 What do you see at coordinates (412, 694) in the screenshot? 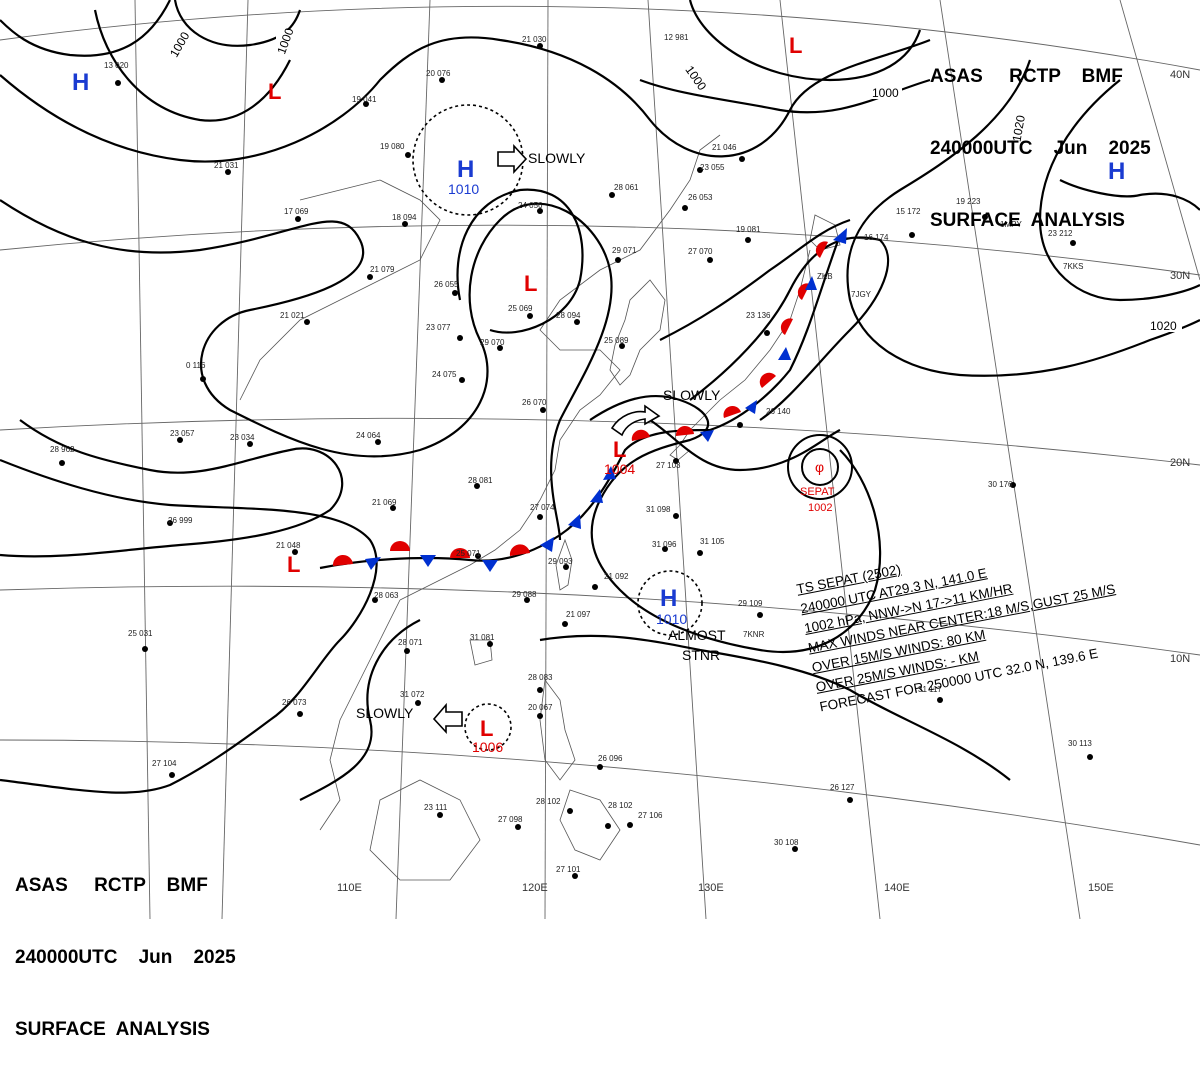
I see `station-plot-label: 31 072` at bounding box center [412, 694].